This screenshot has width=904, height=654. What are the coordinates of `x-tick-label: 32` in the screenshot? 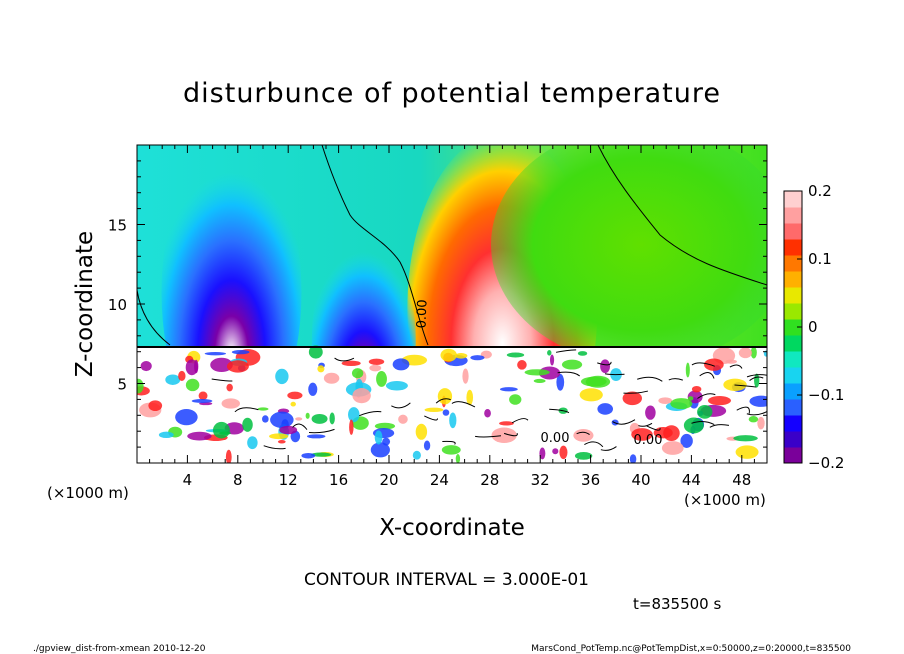 It's located at (540, 480).